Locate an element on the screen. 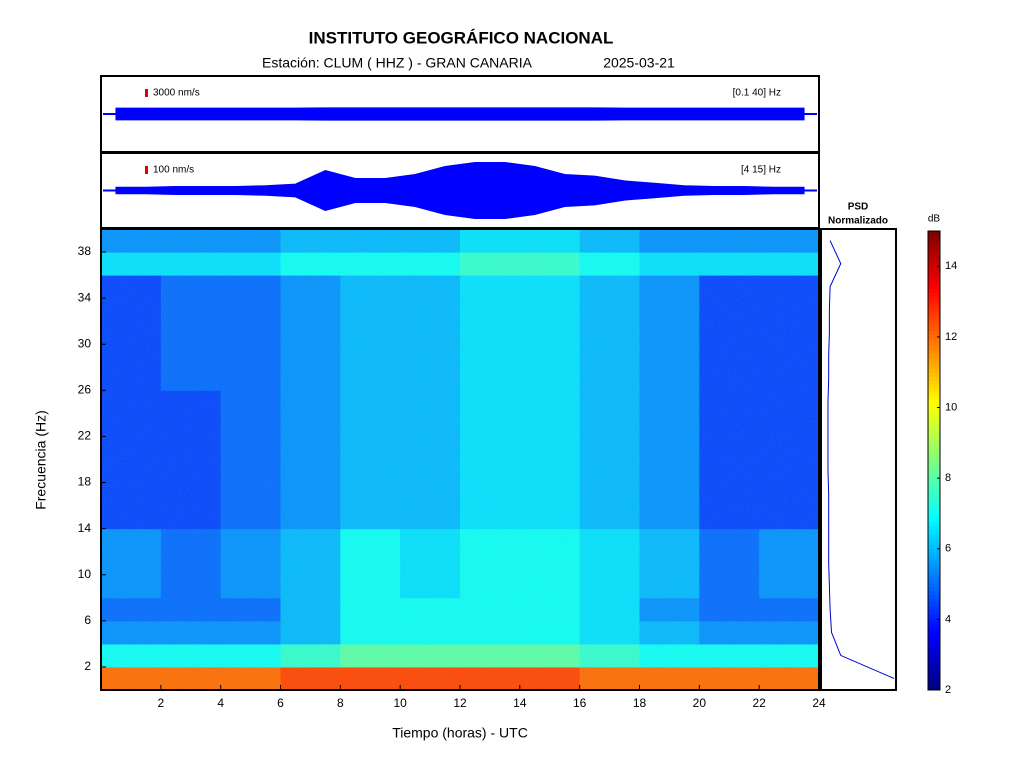 This screenshot has height=768, width=1024. colorbar-tick-label: 12 is located at coordinates (951, 337).